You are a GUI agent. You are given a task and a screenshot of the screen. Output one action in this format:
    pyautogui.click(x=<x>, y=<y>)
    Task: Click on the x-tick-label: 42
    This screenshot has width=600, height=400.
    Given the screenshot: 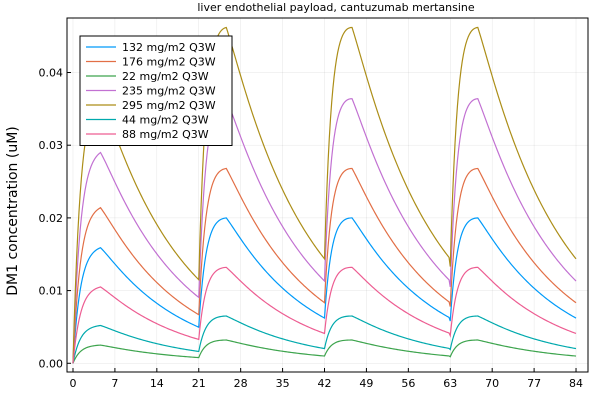 What is the action you would take?
    pyautogui.click(x=325, y=383)
    